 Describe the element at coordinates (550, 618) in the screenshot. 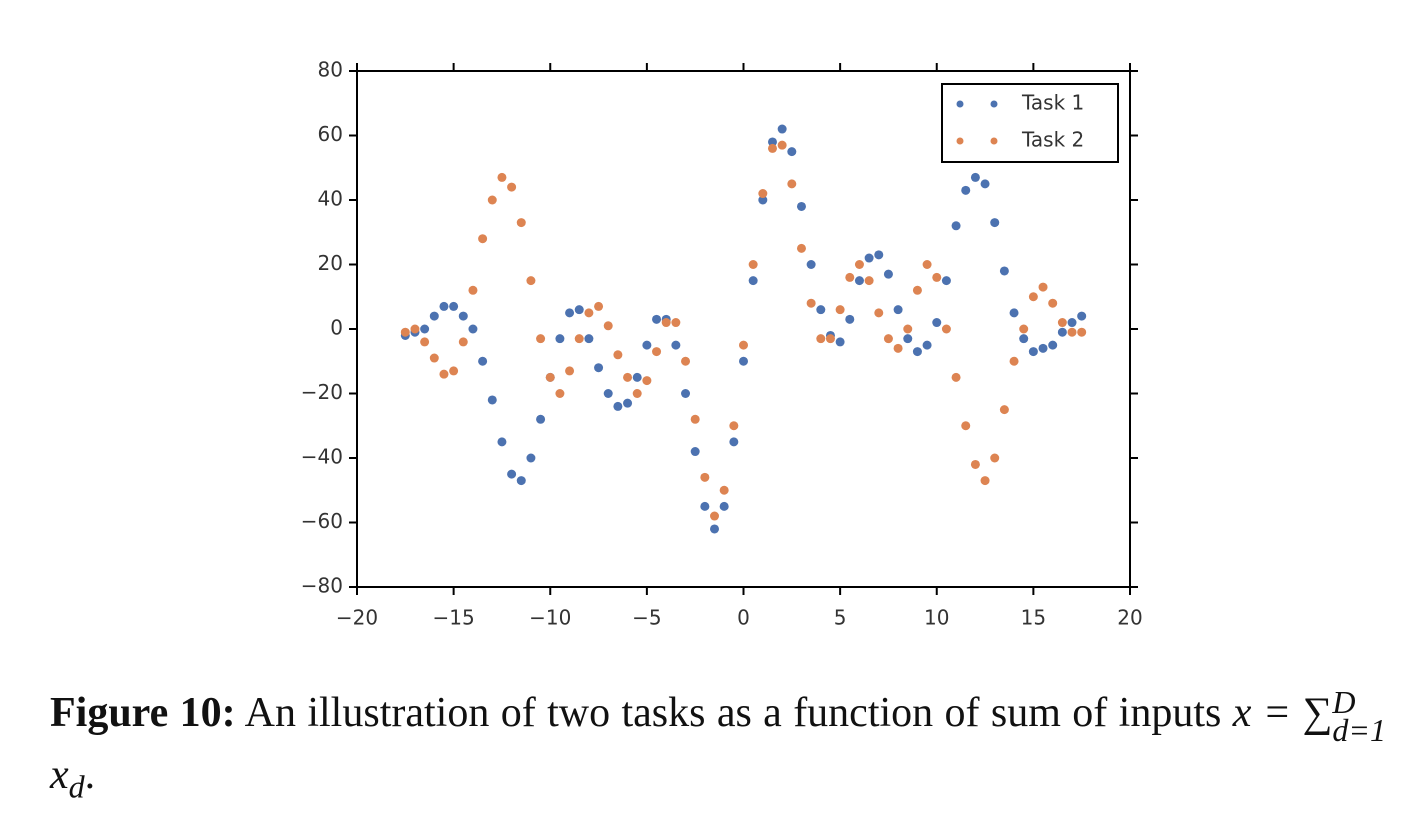

I see `x-tick-label: −10` at that location.